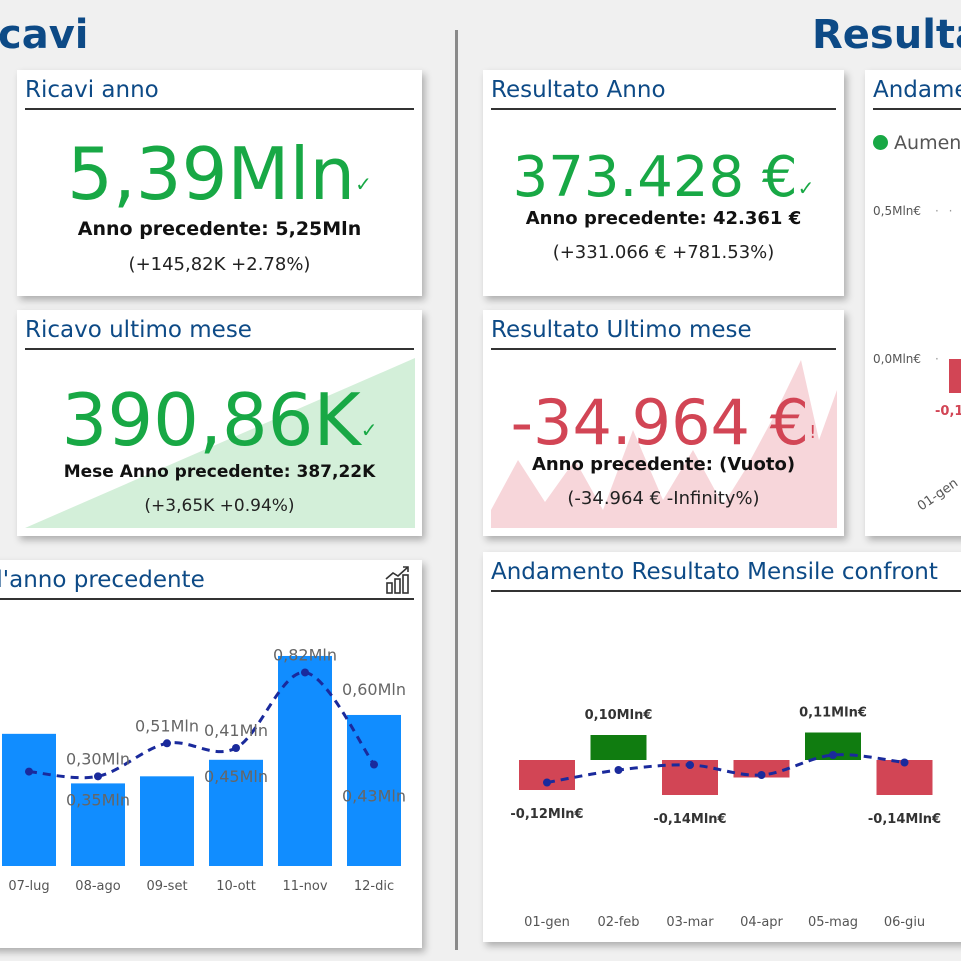 The image size is (961, 961). I want to click on kpi-previous: Anno precedente: 5,25Mln, so click(219, 229).